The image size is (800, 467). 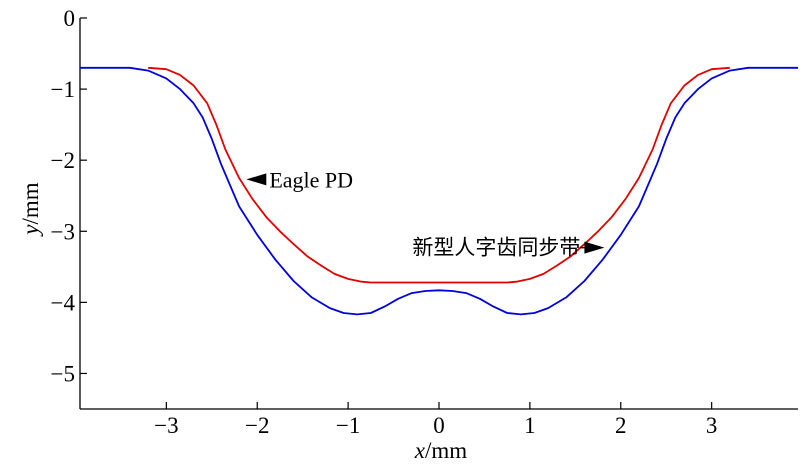 What do you see at coordinates (70, 18) in the screenshot?
I see `y-tick-label: 0` at bounding box center [70, 18].